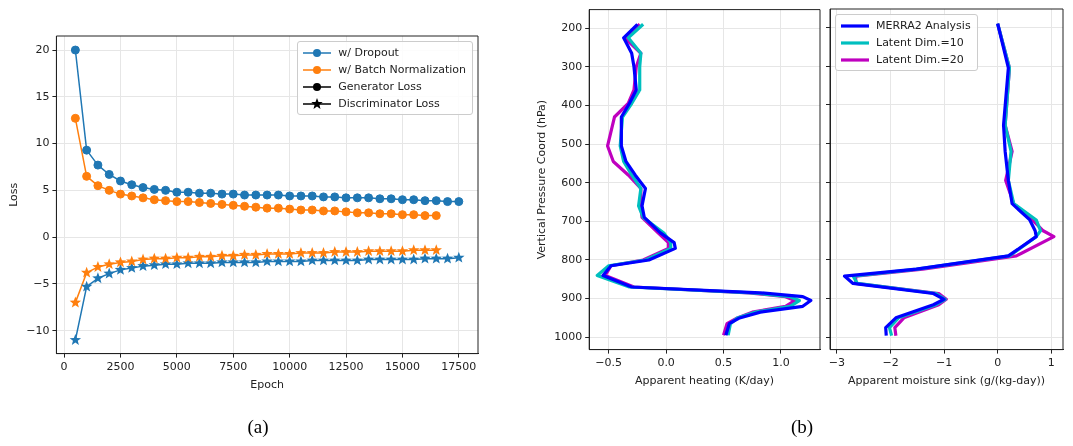 Image resolution: width=1073 pixels, height=446 pixels. Describe the element at coordinates (380, 87) in the screenshot. I see `legend-label: Generator Loss` at that location.